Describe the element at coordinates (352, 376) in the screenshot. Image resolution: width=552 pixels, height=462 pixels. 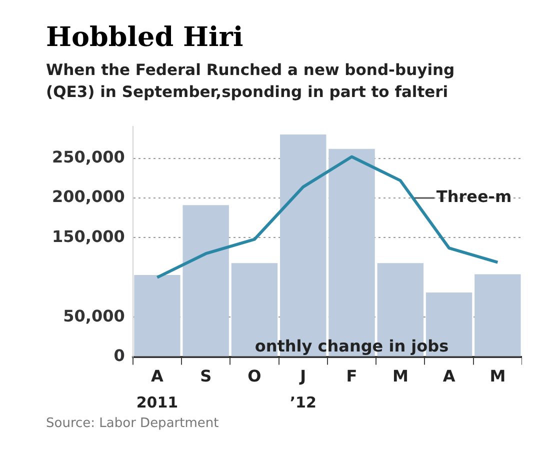
I see `x-tick-label: F` at that location.